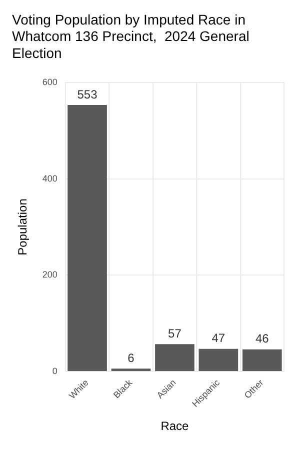  Describe the element at coordinates (219, 338) in the screenshot. I see `data-label: 47` at that location.